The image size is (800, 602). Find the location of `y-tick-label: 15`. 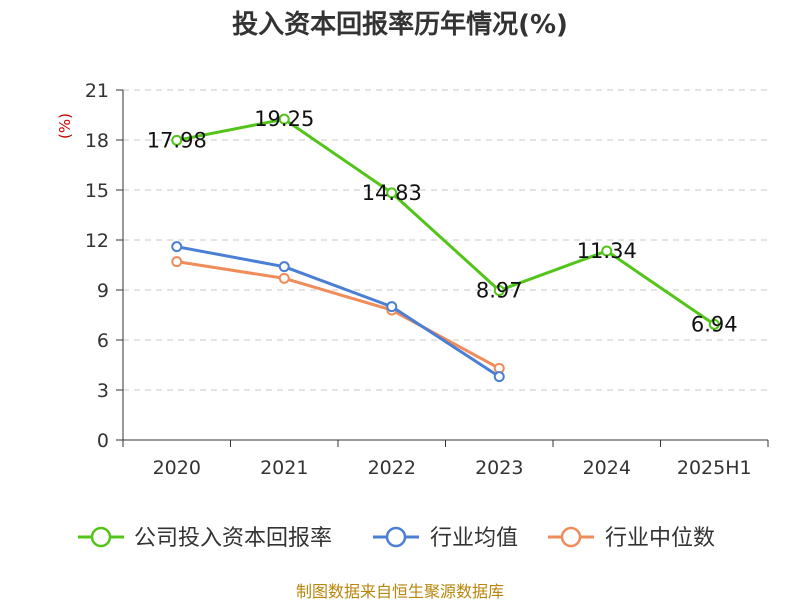

y-tick-label: 15 is located at coordinates (97, 191).